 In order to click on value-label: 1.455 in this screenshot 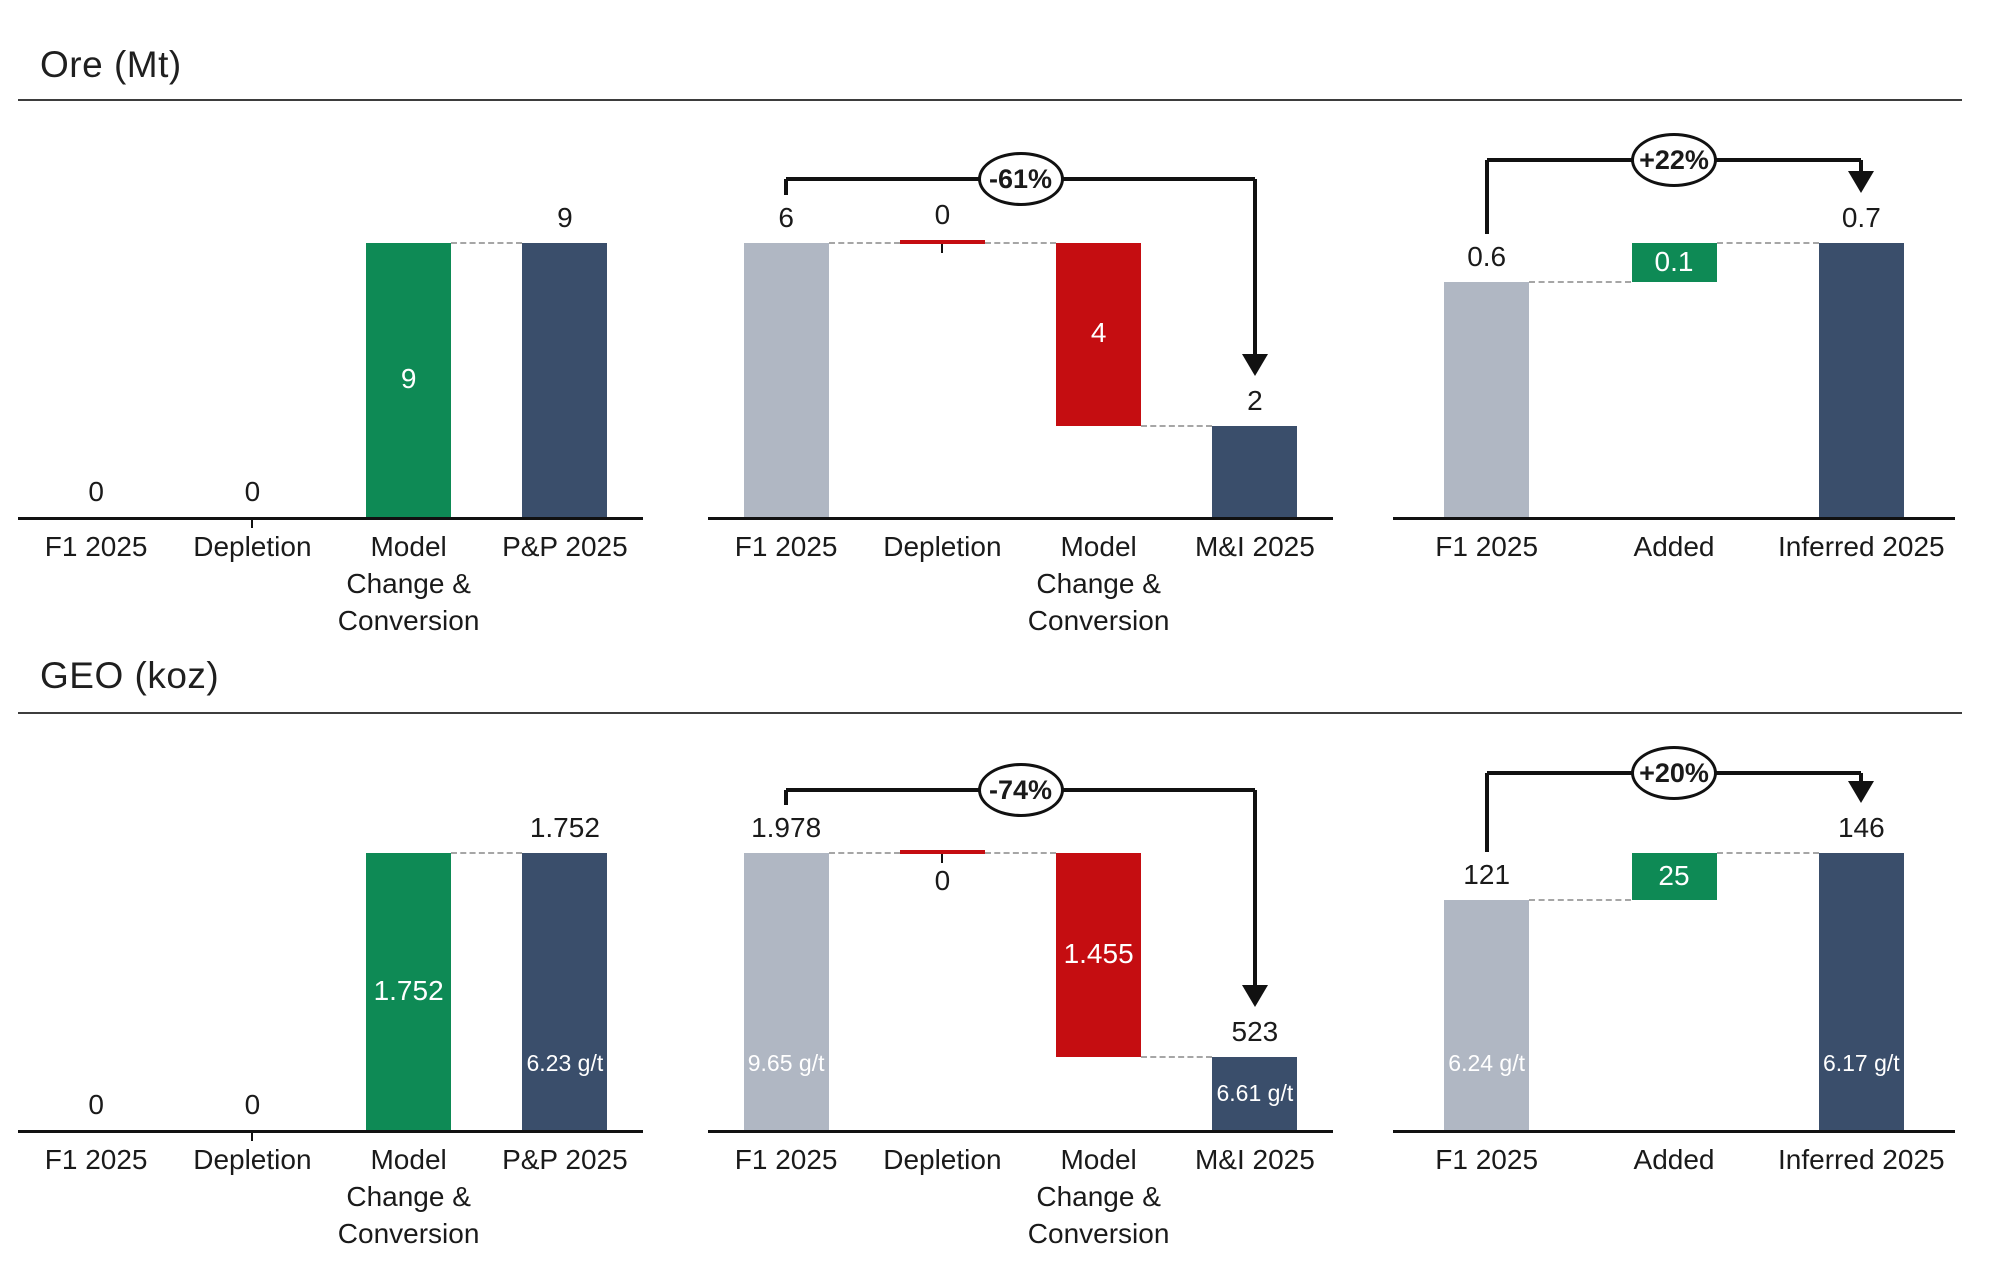, I will do `click(1098, 953)`.